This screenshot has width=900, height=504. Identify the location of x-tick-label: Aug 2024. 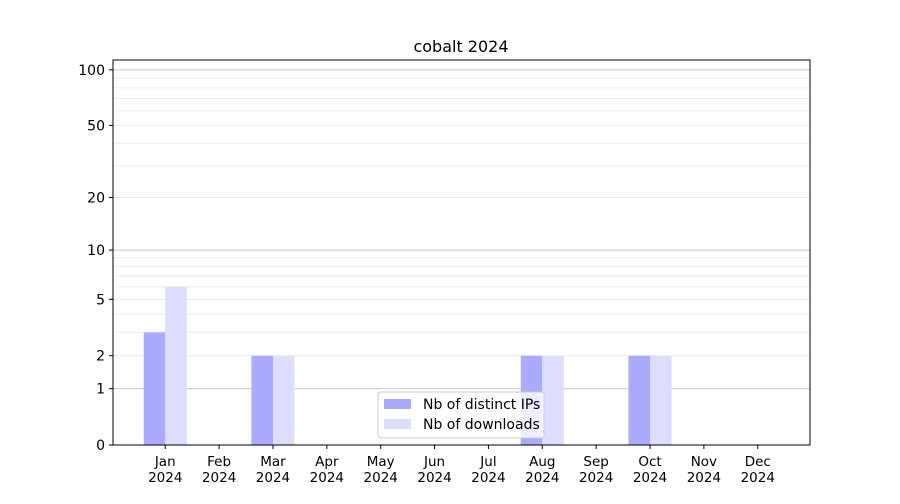
(542, 470).